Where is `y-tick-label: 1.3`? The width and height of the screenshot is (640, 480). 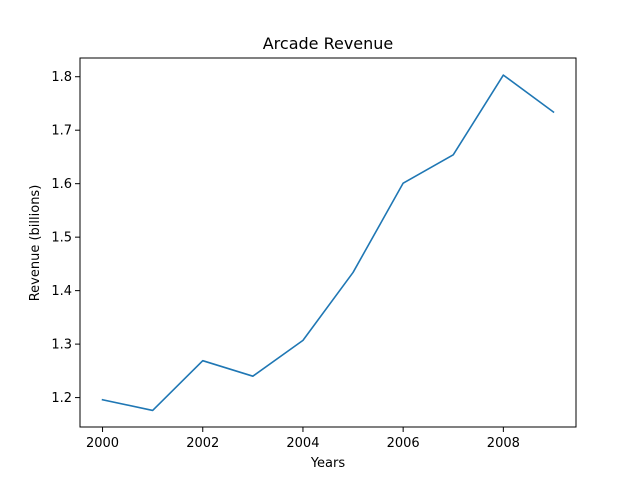 y-tick-label: 1.3 is located at coordinates (61, 345).